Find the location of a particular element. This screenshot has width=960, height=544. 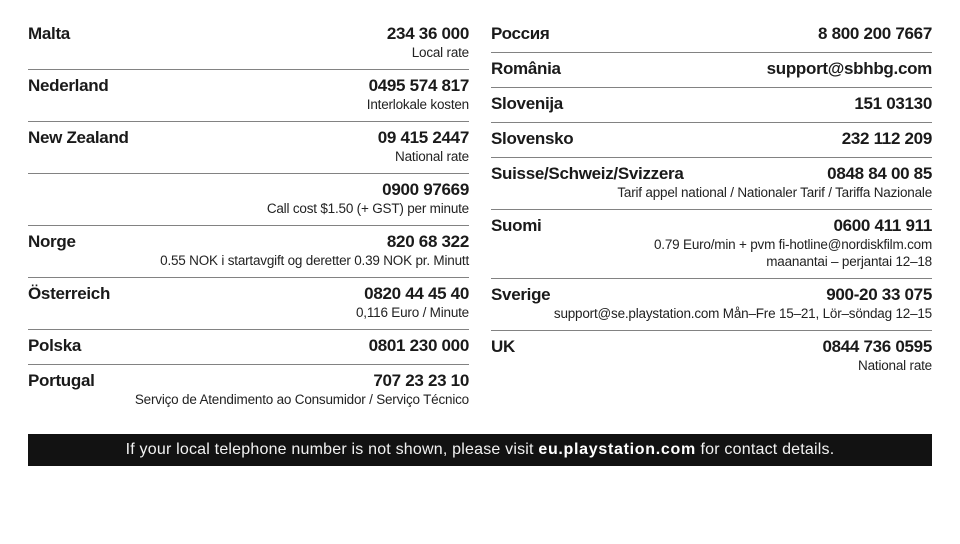

contact-number: 232 112 209 is located at coordinates (887, 138).